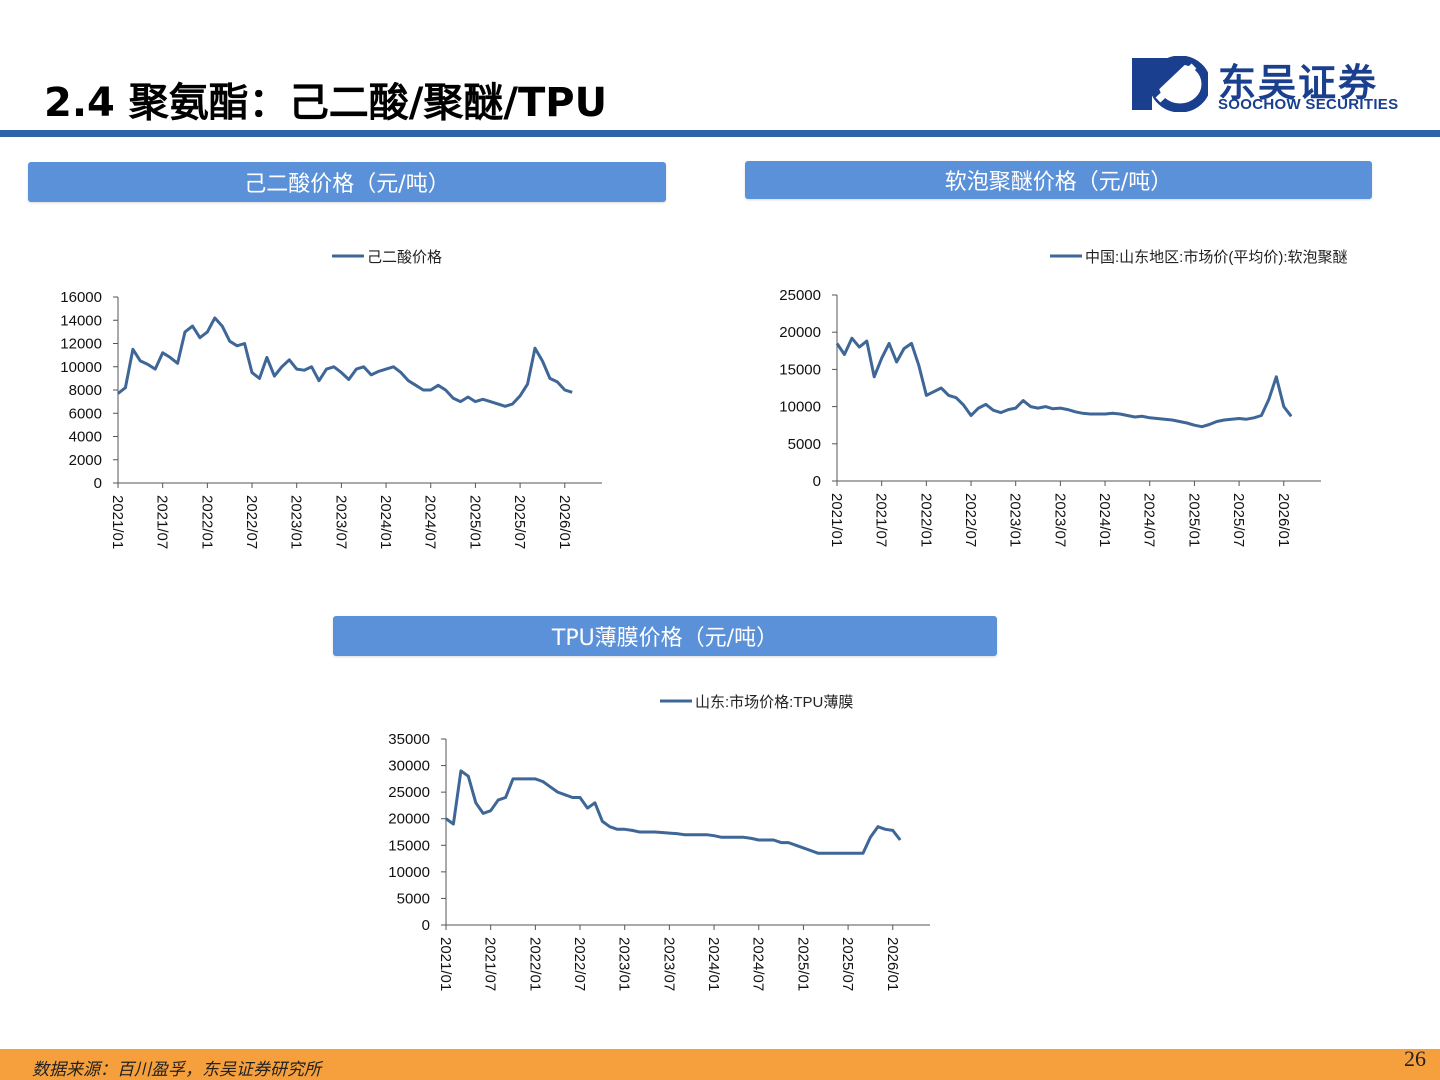 This screenshot has height=1080, width=1440. I want to click on chart-legend: 中国:山东地区:市场价(平均价):软泡聚醚, so click(1199, 257).